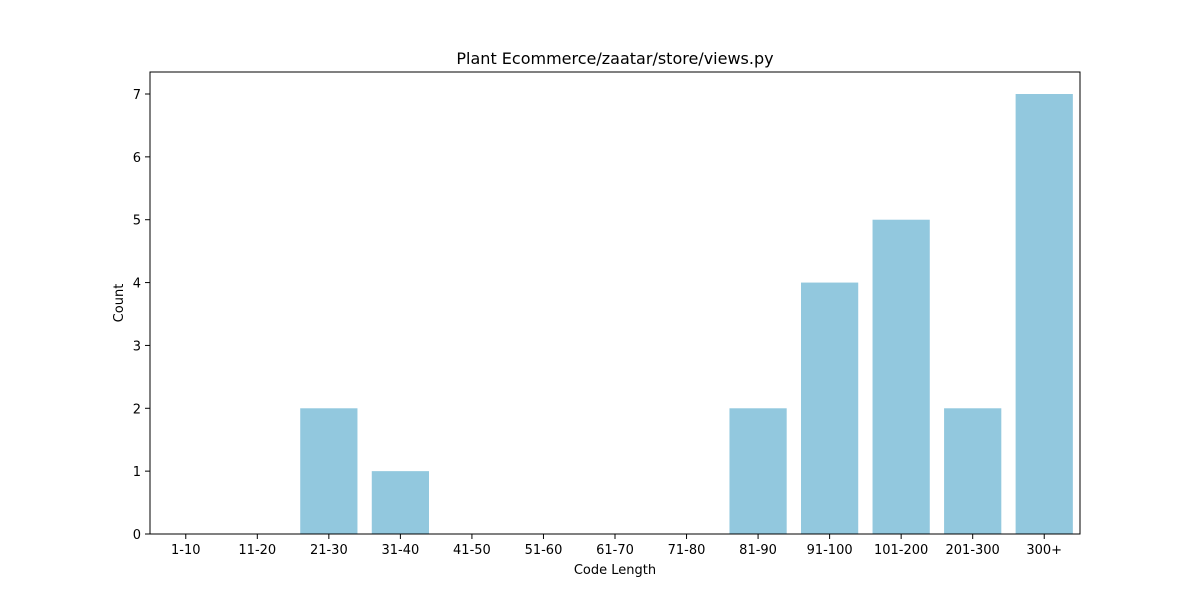 This screenshot has width=1200, height=600. I want to click on y-tick-label: 0, so click(137, 535).